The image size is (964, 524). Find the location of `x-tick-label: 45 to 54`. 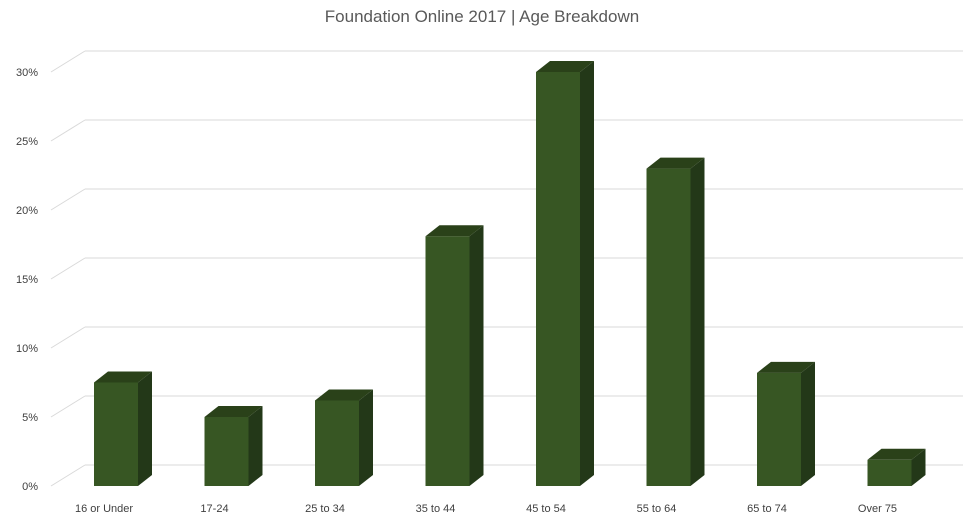

x-tick-label: 45 to 54 is located at coordinates (546, 509).